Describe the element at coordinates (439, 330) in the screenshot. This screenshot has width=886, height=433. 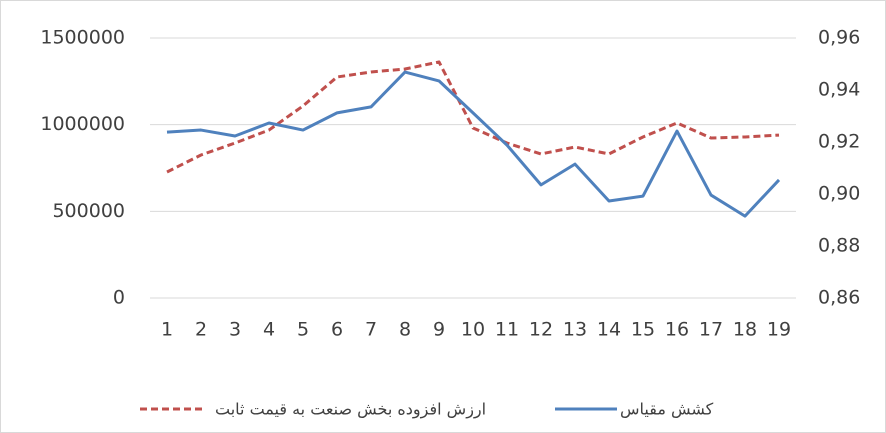
I see `x-tick-label: 9` at that location.